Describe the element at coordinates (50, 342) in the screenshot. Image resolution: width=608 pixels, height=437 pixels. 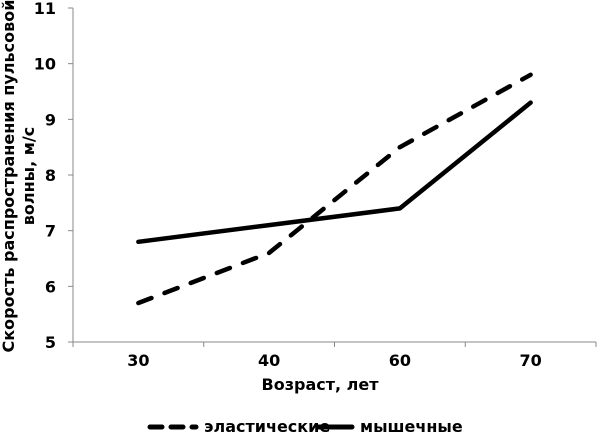
I see `y-tick-label: 5` at that location.